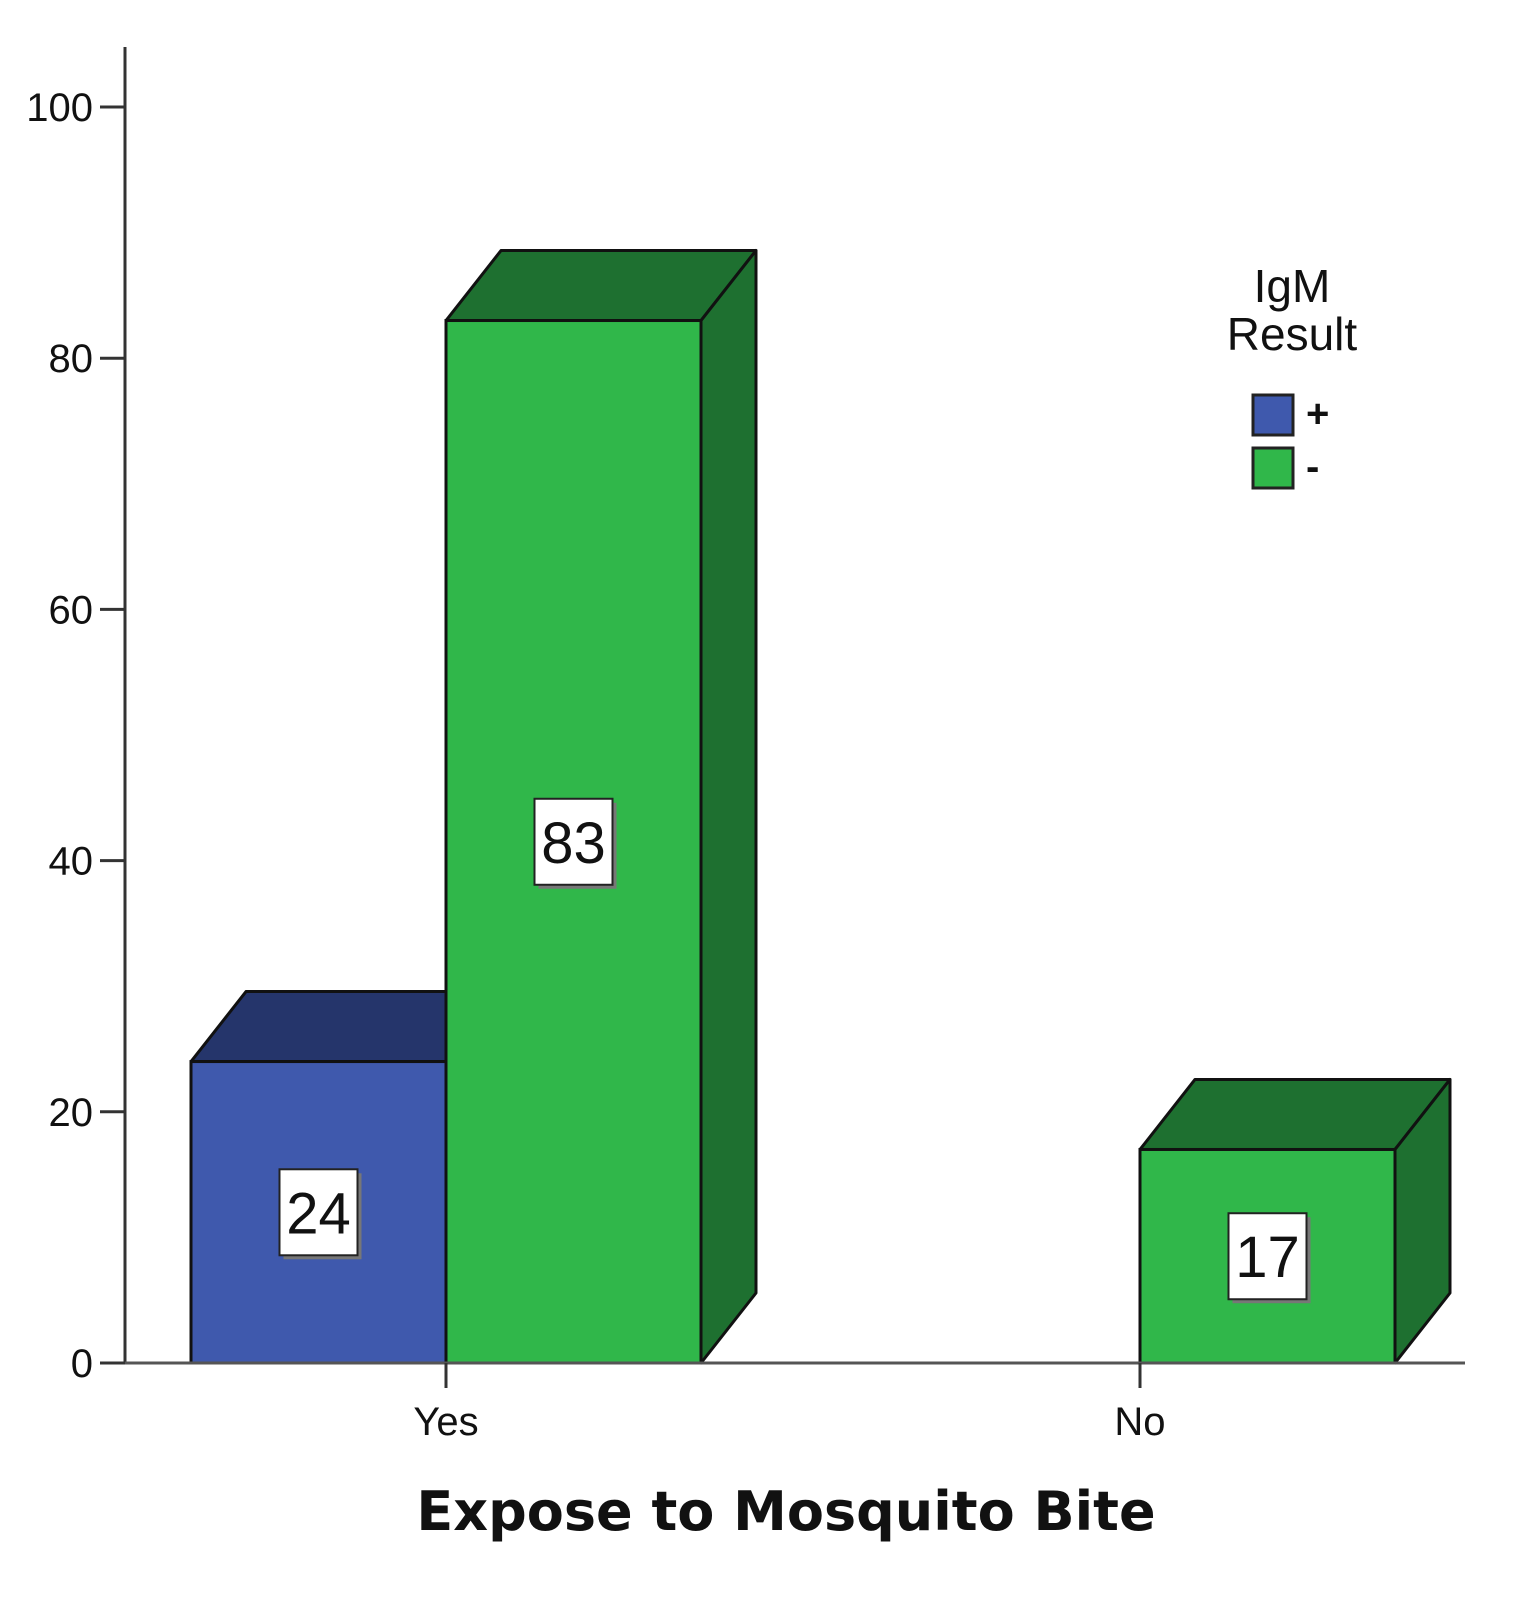 This screenshot has height=1607, width=1524. I want to click on legend-title: Result, so click(1292, 334).